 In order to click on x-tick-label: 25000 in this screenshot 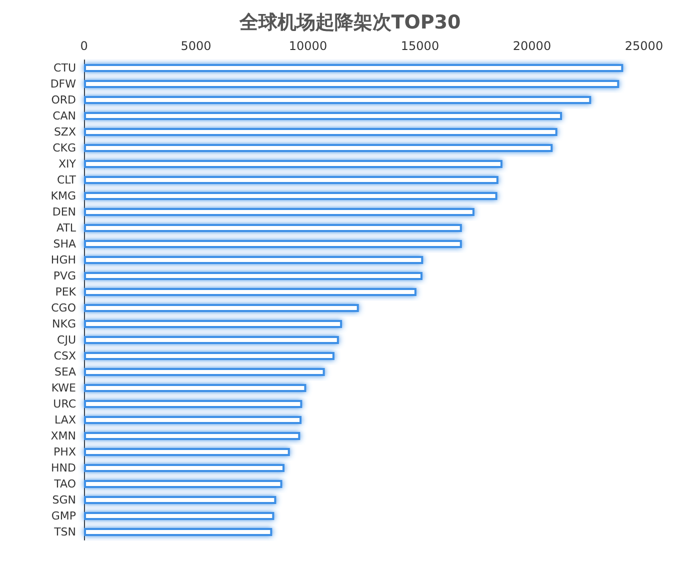, I will do `click(644, 46)`.